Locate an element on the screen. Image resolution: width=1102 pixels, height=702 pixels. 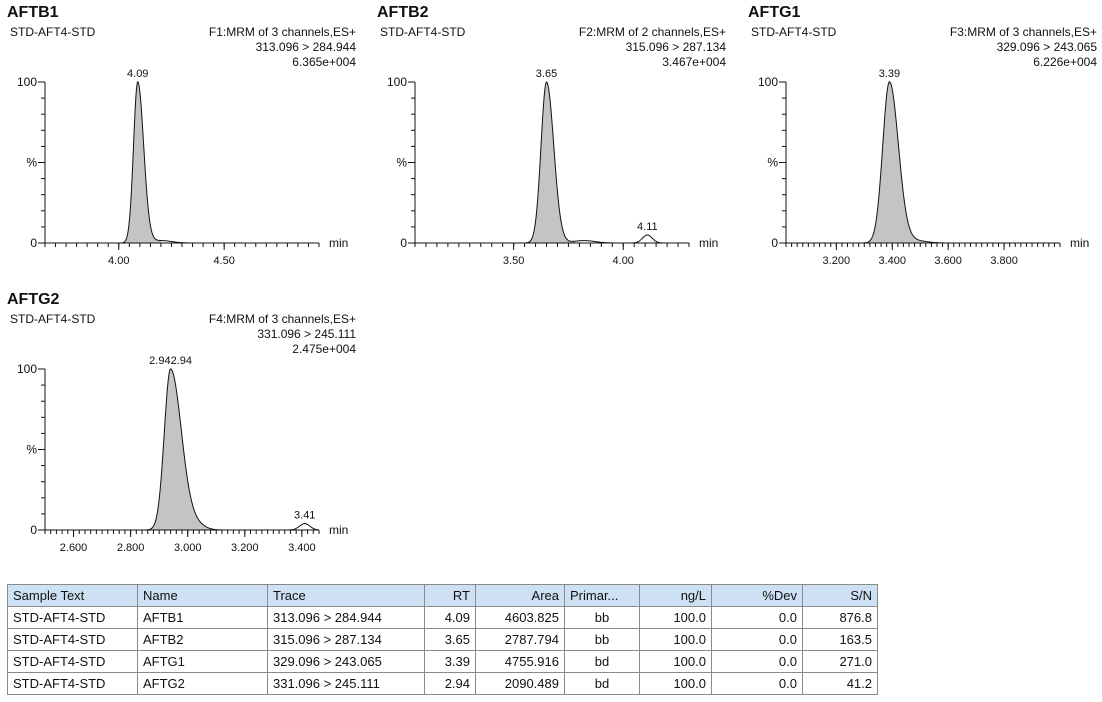
intensity-label: 2.475e+004 is located at coordinates (324, 349).